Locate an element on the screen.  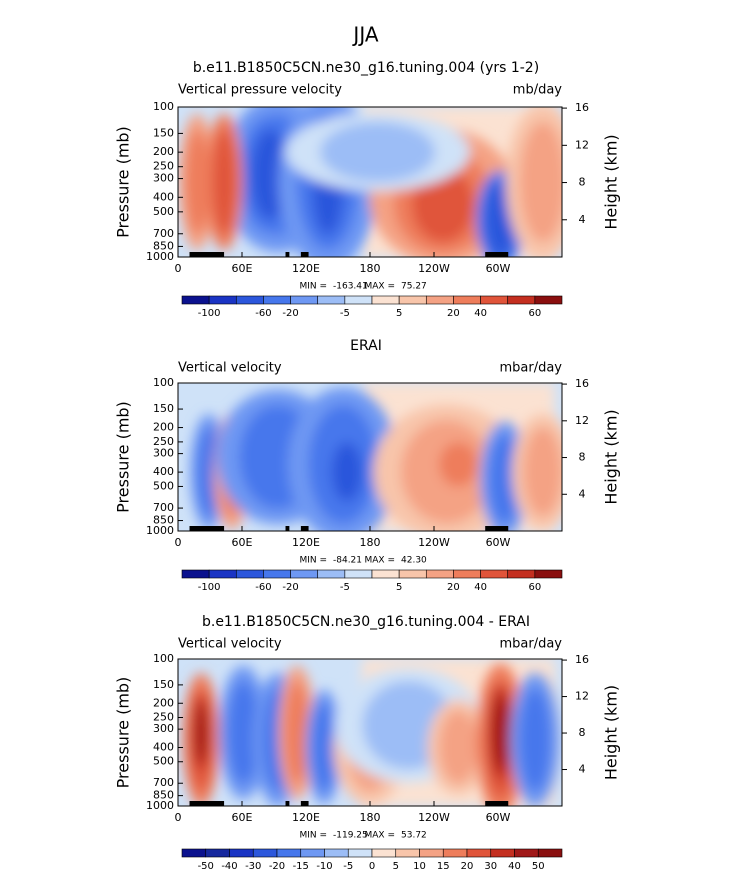
min-value: -84.21 is located at coordinates (347, 561).